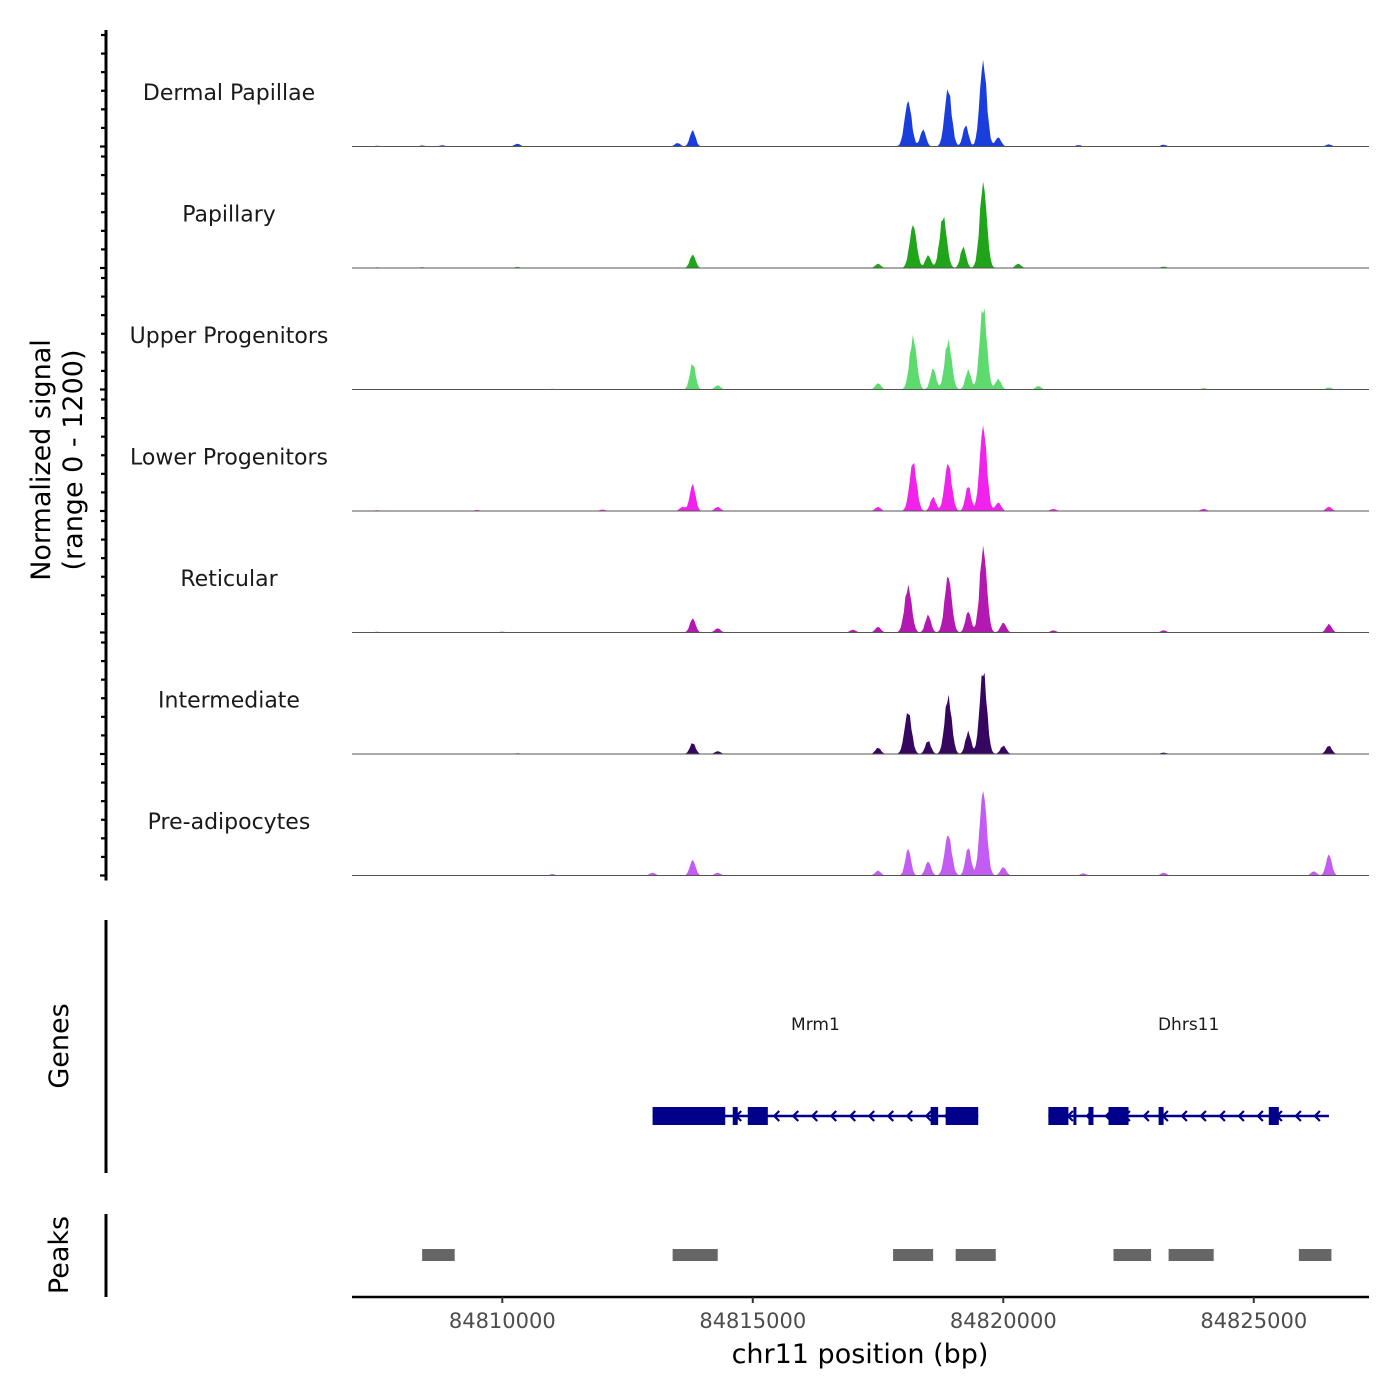 The width and height of the screenshot is (1400, 1400). What do you see at coordinates (1188, 1070) in the screenshot?
I see `gene-dhrs11: Dhrs11` at bounding box center [1188, 1070].